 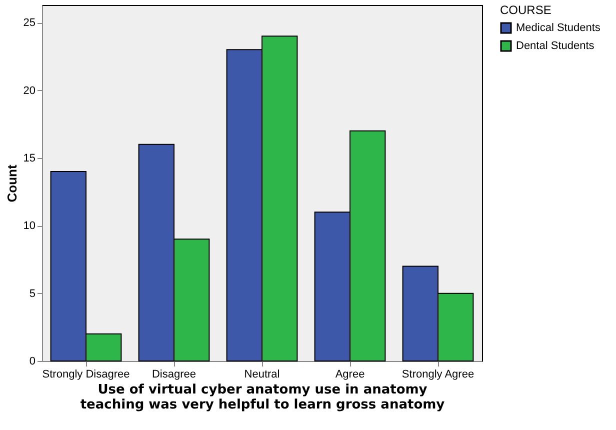 What do you see at coordinates (32, 294) in the screenshot?
I see `y-tick-label: 5` at bounding box center [32, 294].